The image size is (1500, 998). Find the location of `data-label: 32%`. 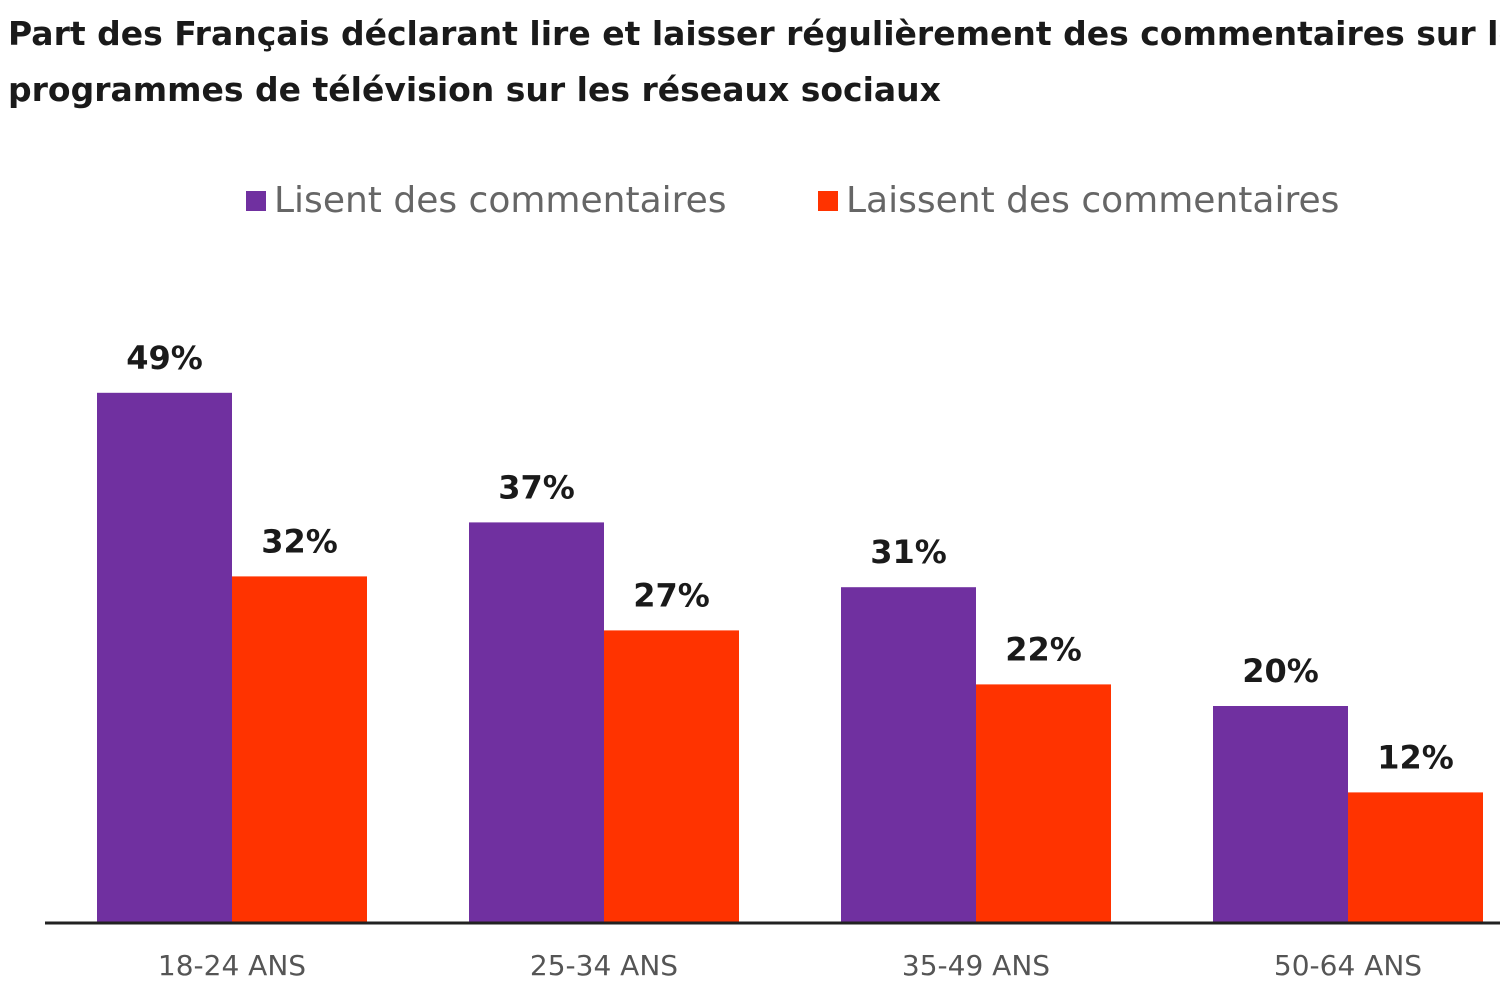

data-label: 32% is located at coordinates (299, 541).